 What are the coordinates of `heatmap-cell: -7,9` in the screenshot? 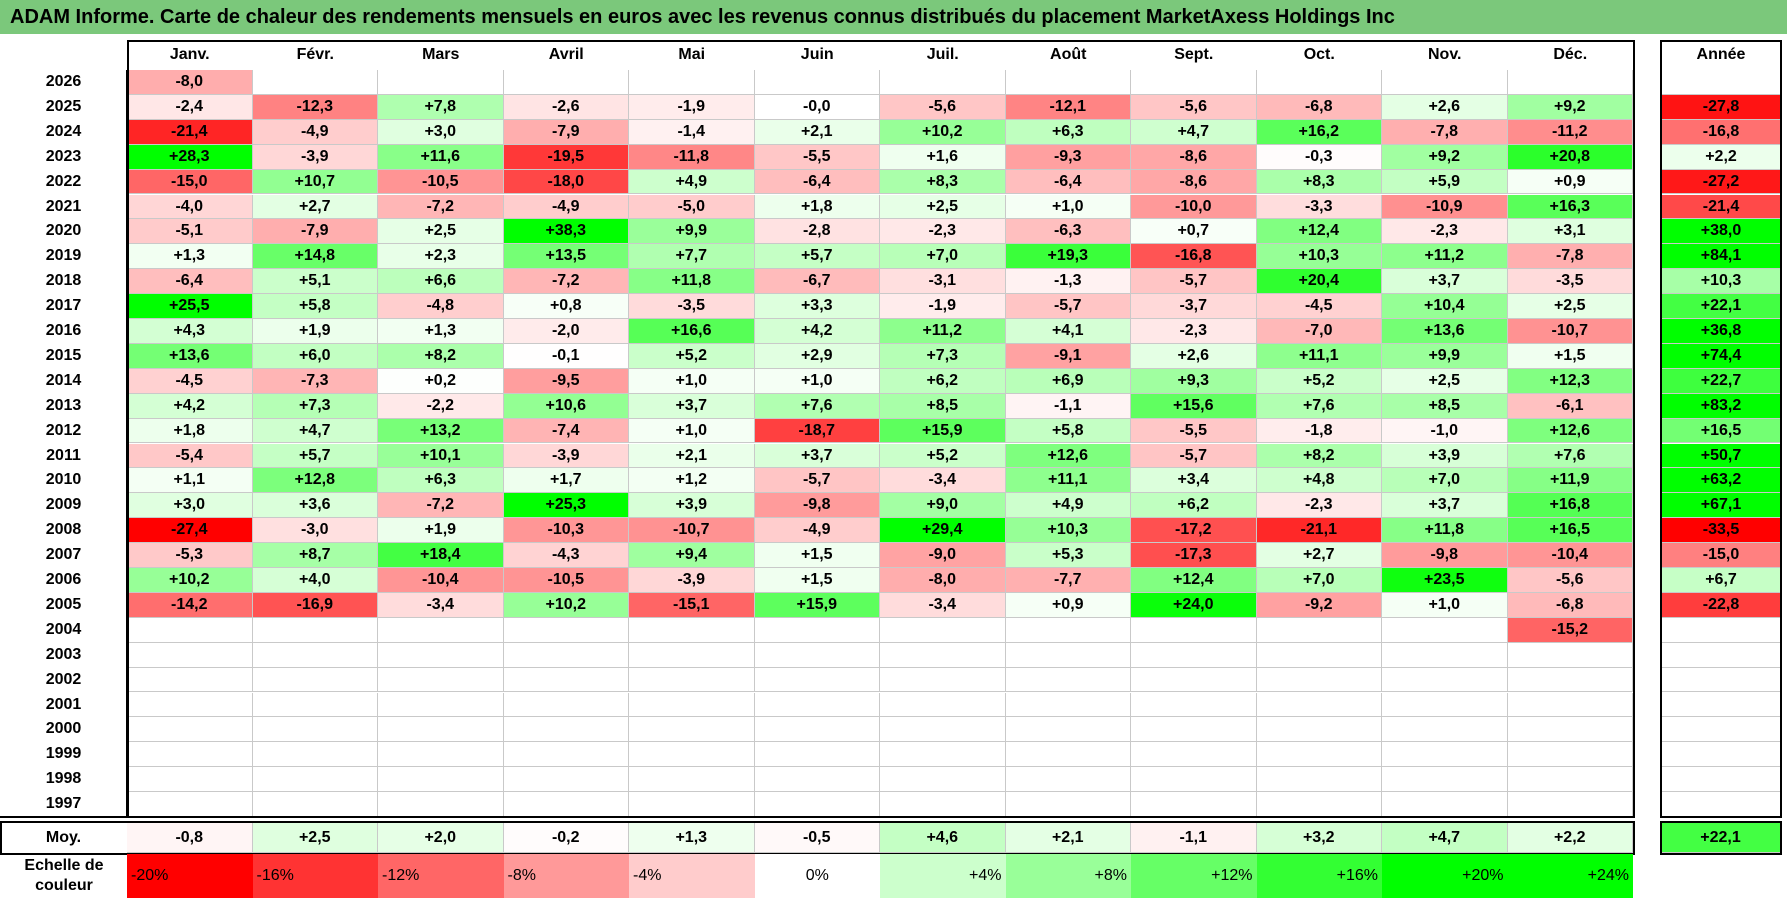 It's located at (315, 232).